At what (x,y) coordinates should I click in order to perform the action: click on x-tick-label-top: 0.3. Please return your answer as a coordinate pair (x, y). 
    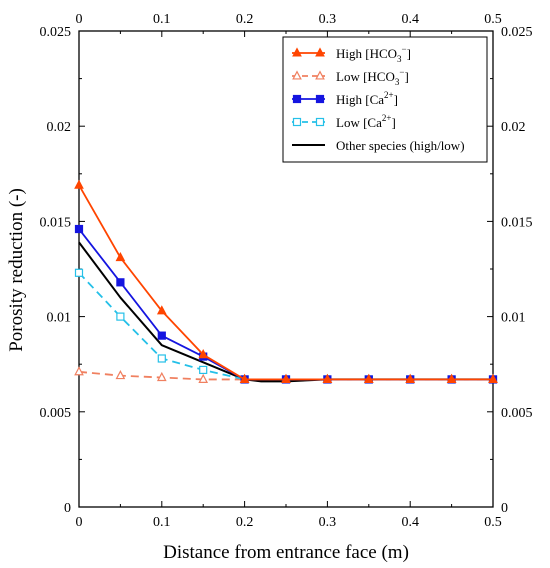
    Looking at the image, I should click on (328, 19).